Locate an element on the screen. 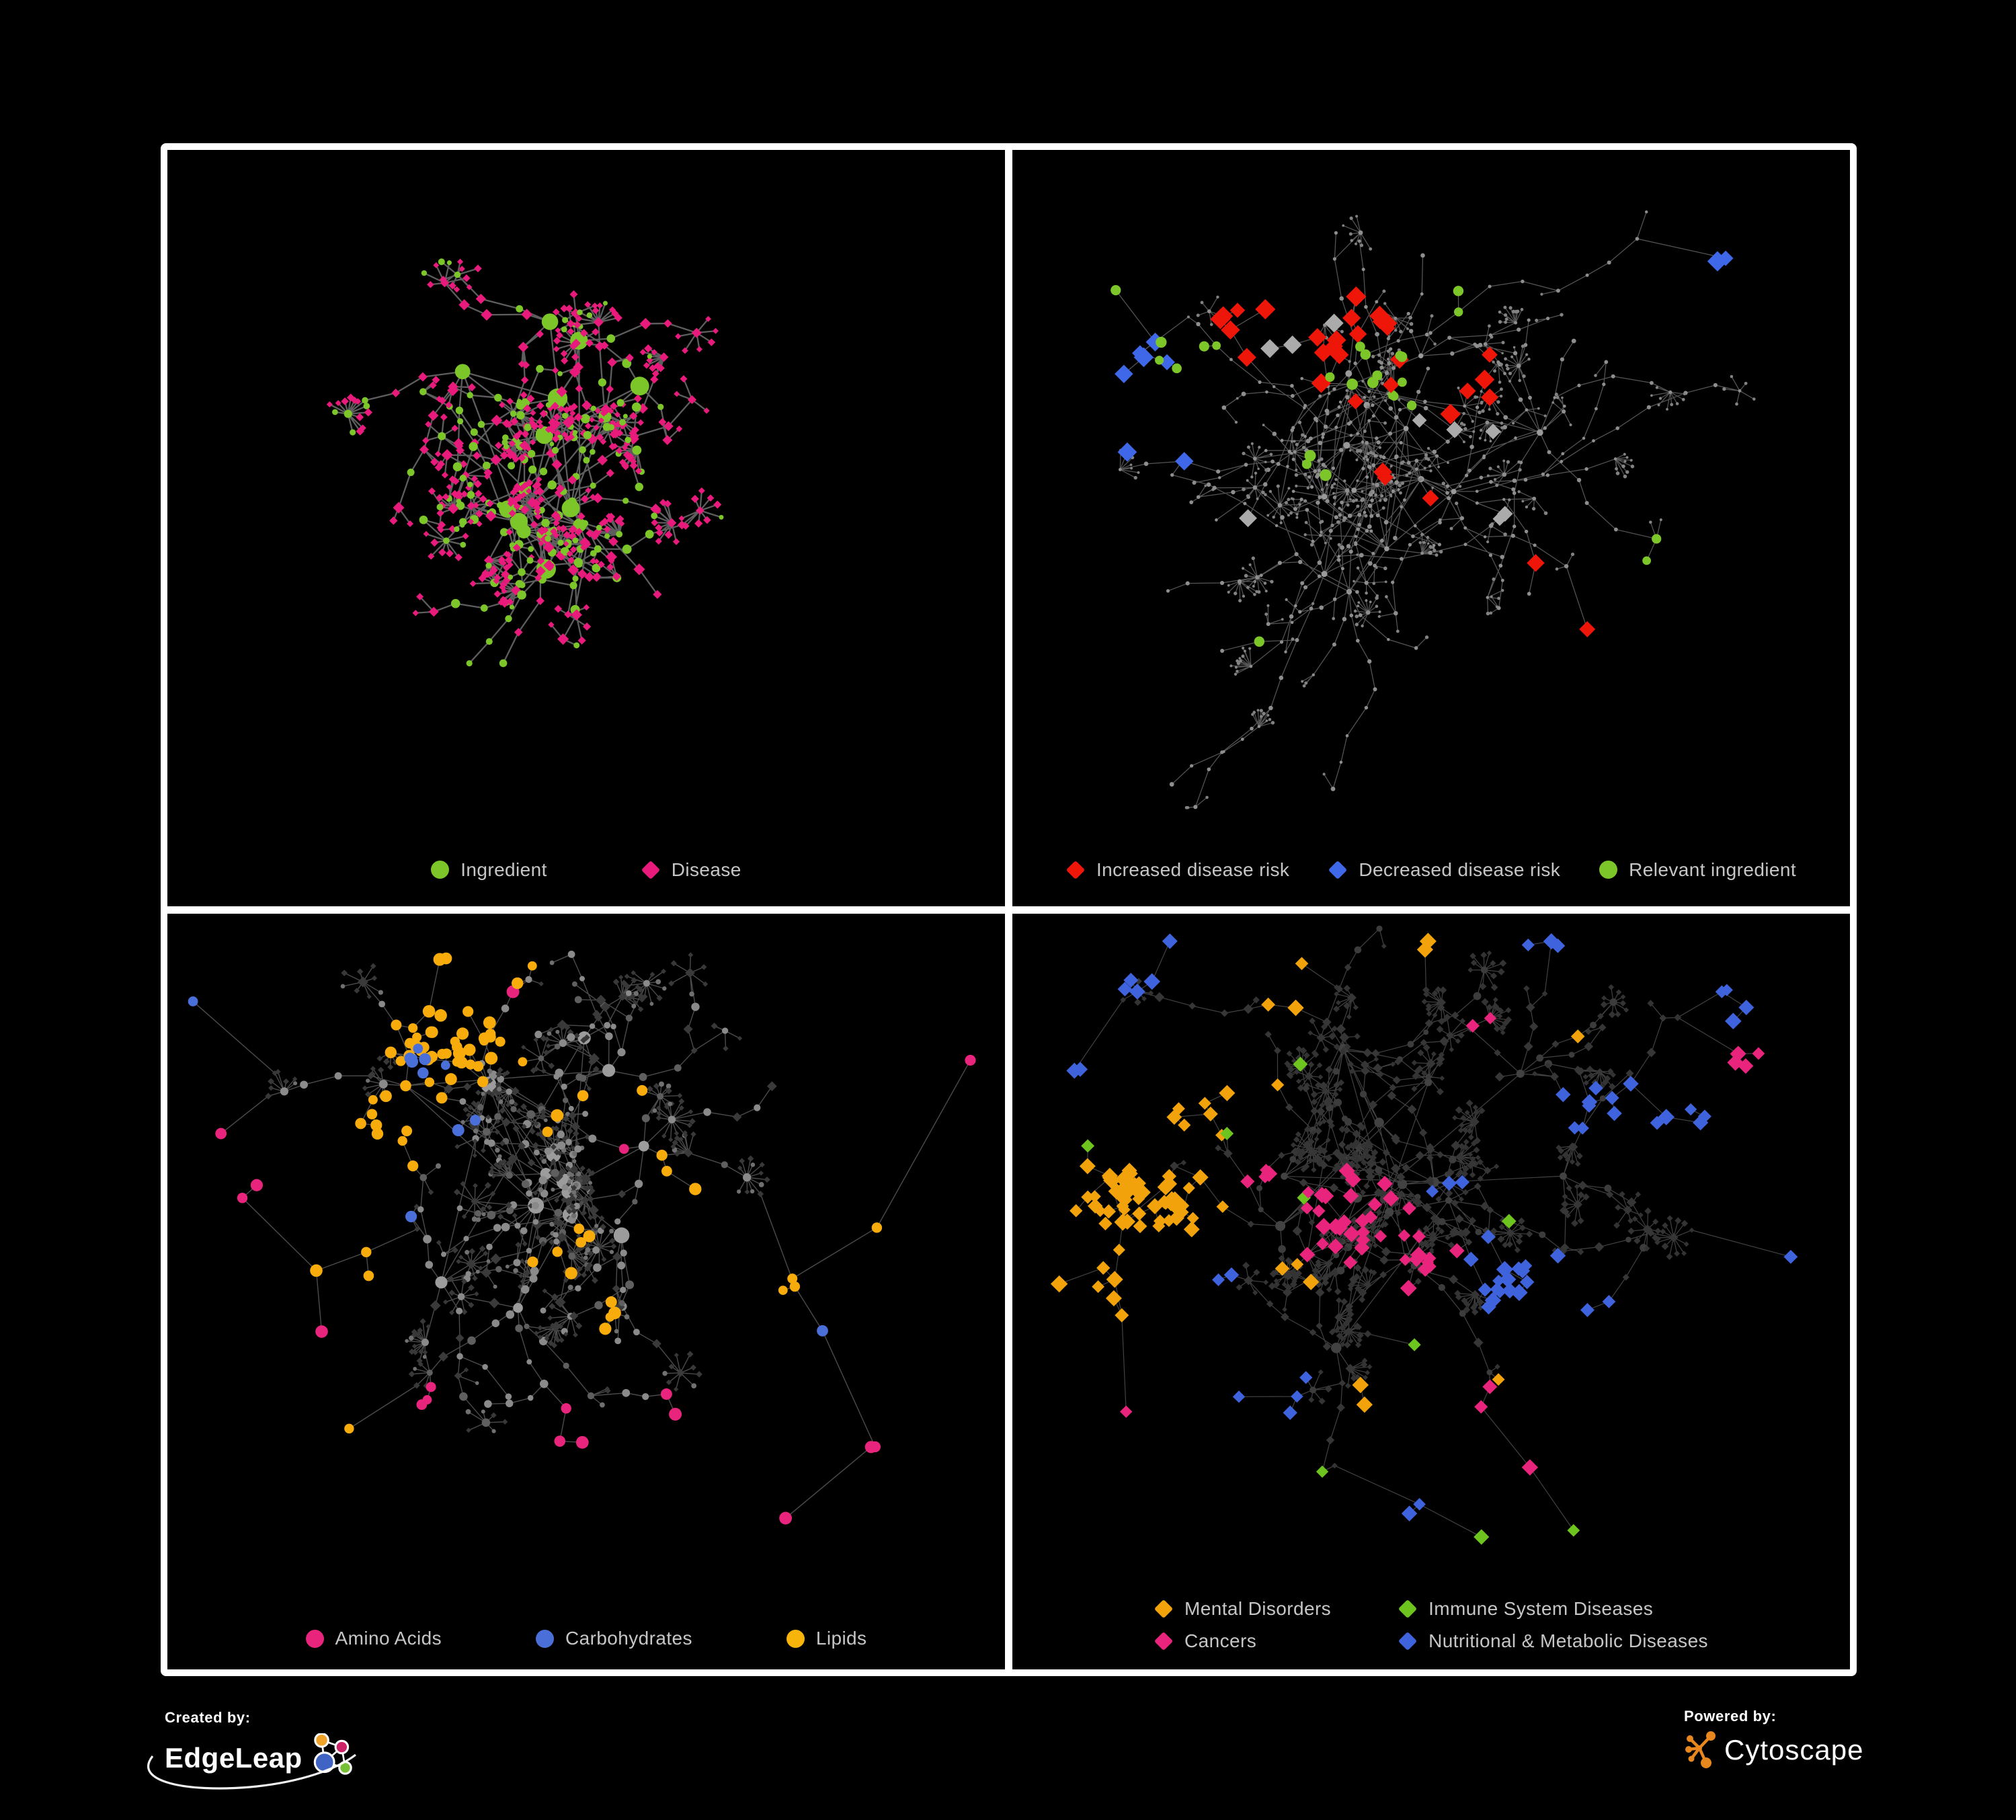 The width and height of the screenshot is (2016, 1820). network-graph-disease-classes is located at coordinates (1424, 1235).